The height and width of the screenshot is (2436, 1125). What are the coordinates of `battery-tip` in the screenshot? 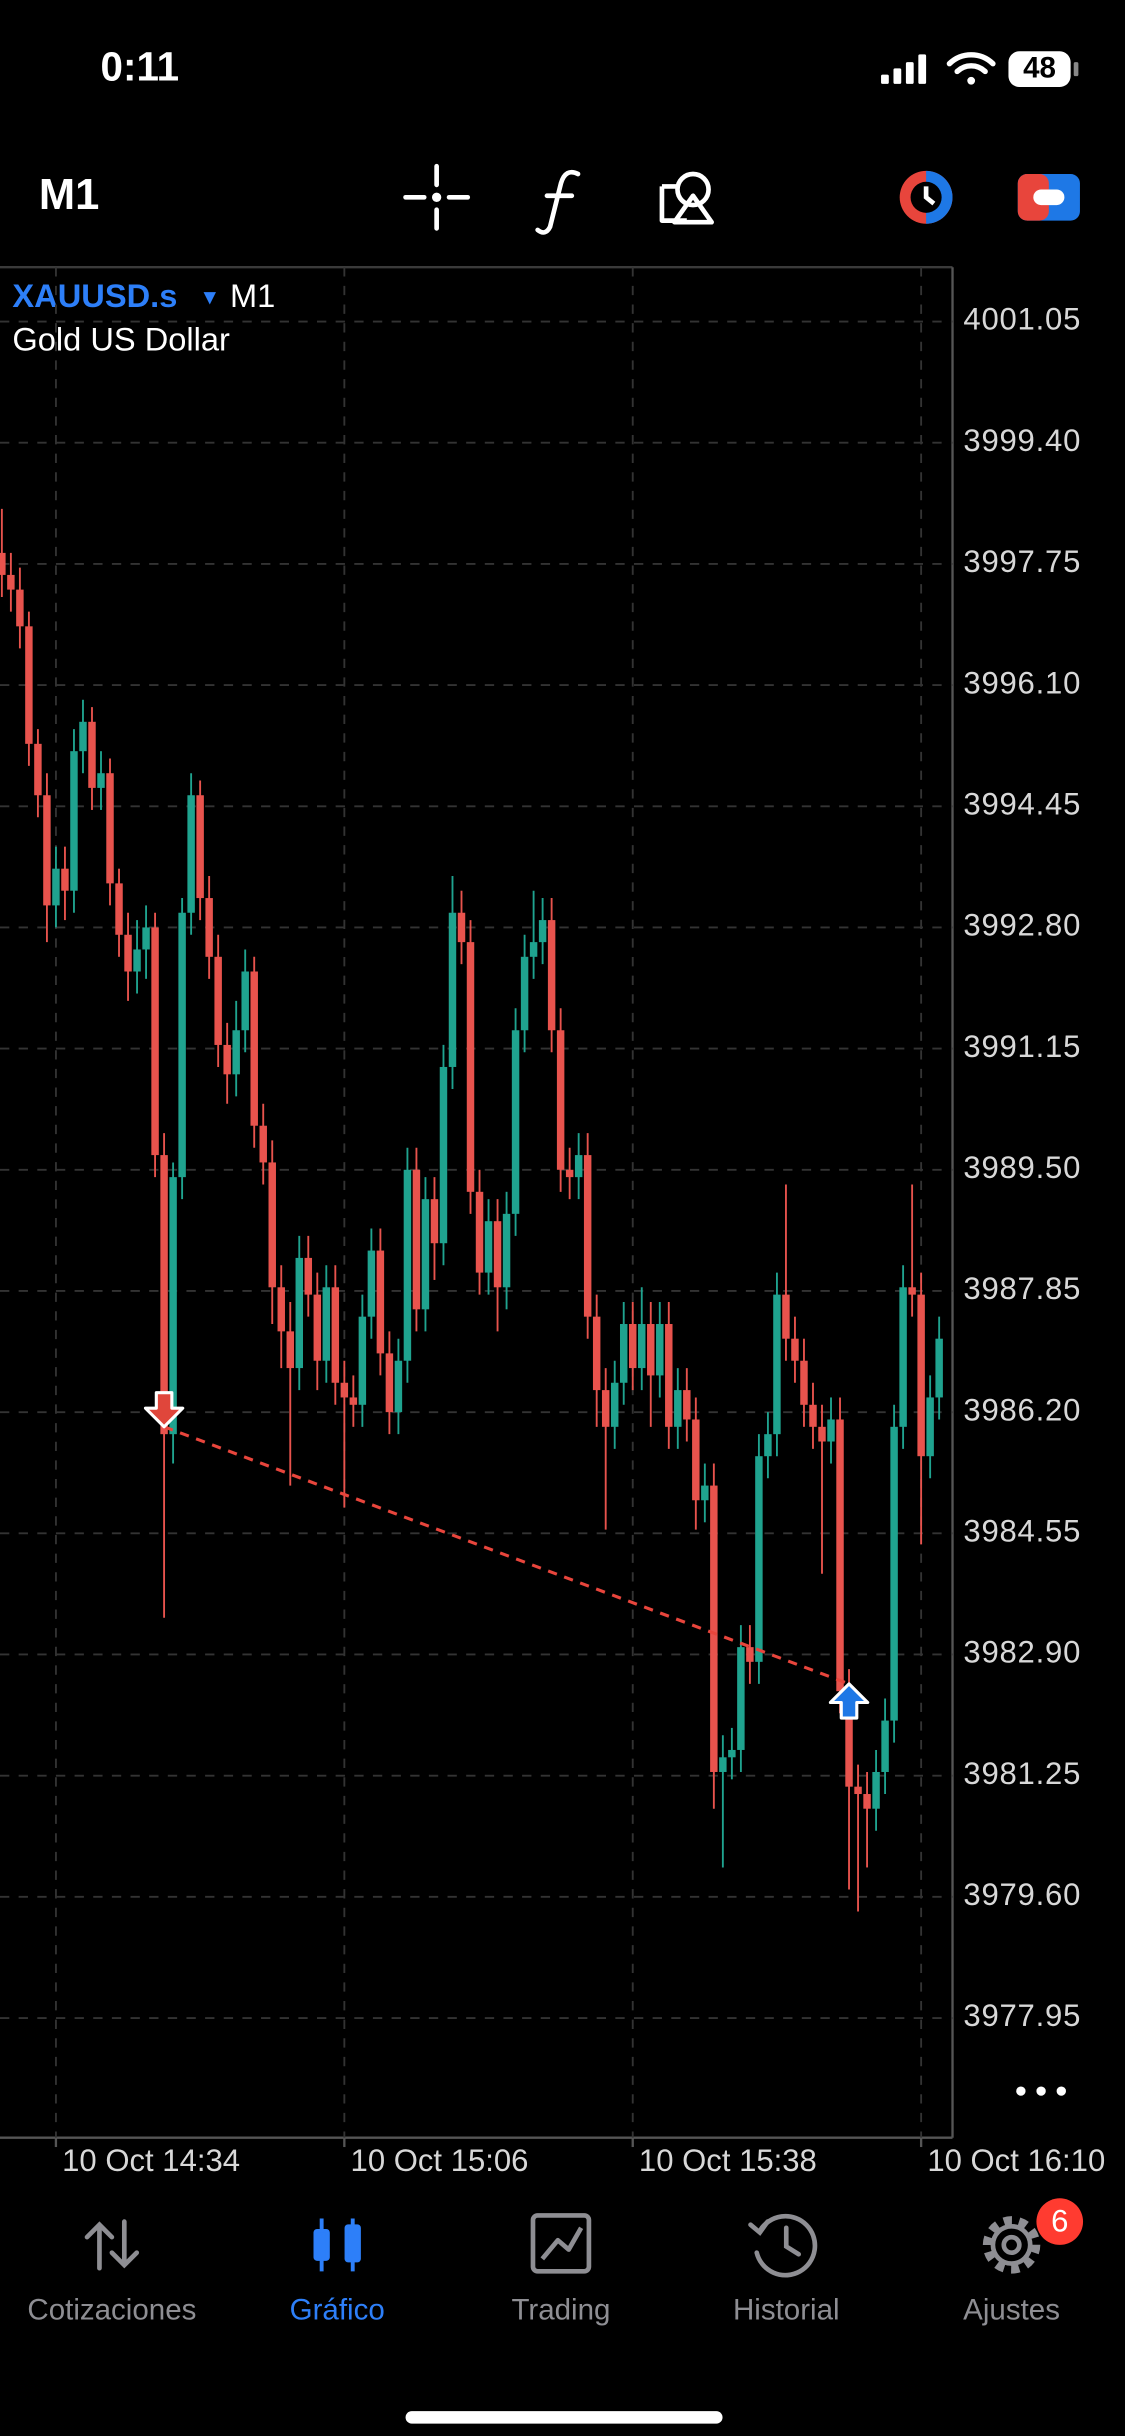 It's located at (1076, 69).